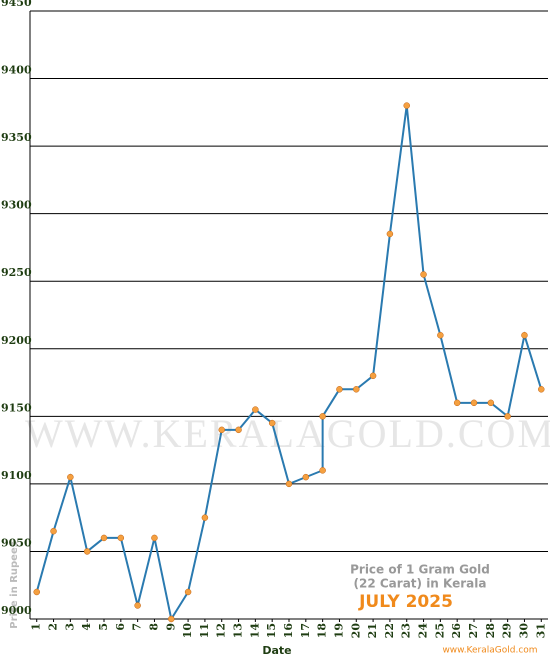  Describe the element at coordinates (16, 70) in the screenshot. I see `y-tick-label: 9400` at that location.